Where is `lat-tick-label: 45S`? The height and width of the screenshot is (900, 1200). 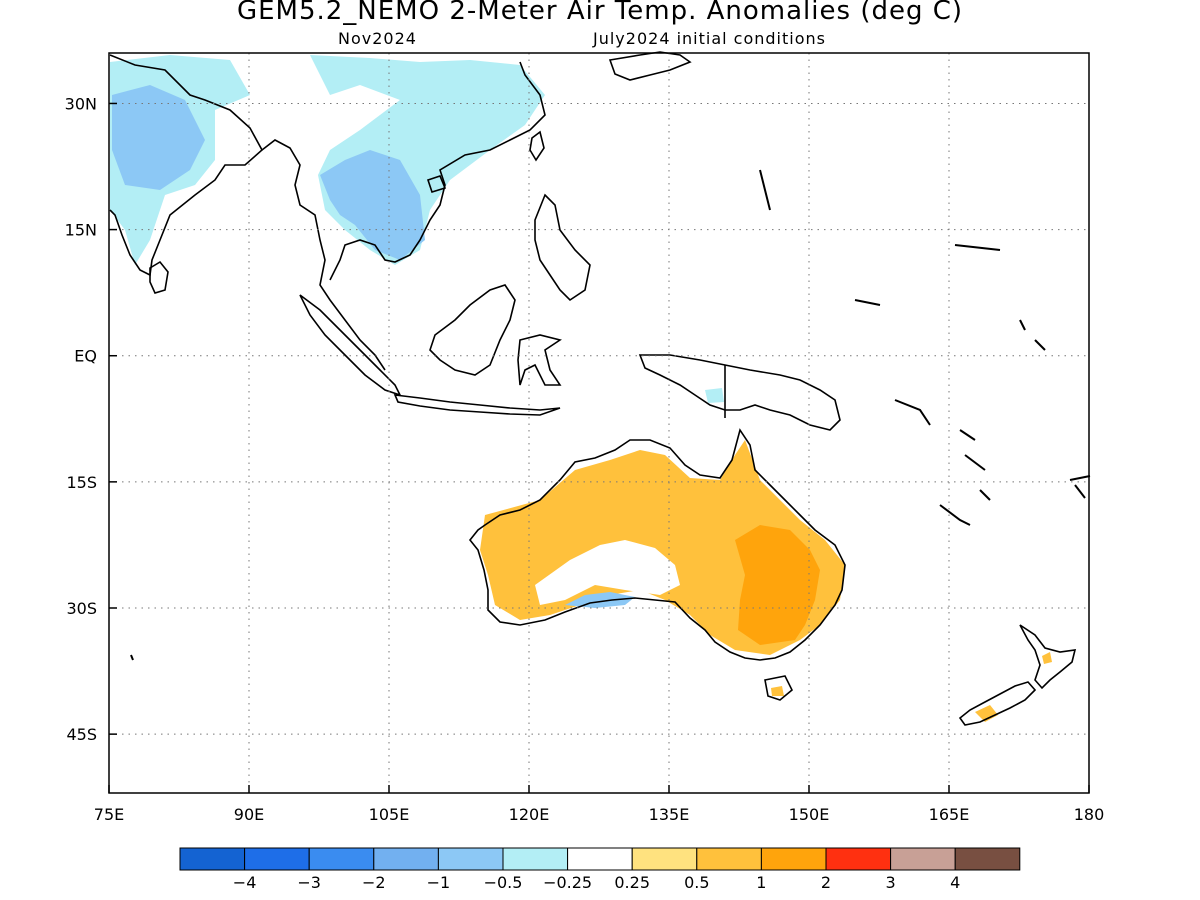
lat-tick-label: 45S is located at coordinates (81, 734).